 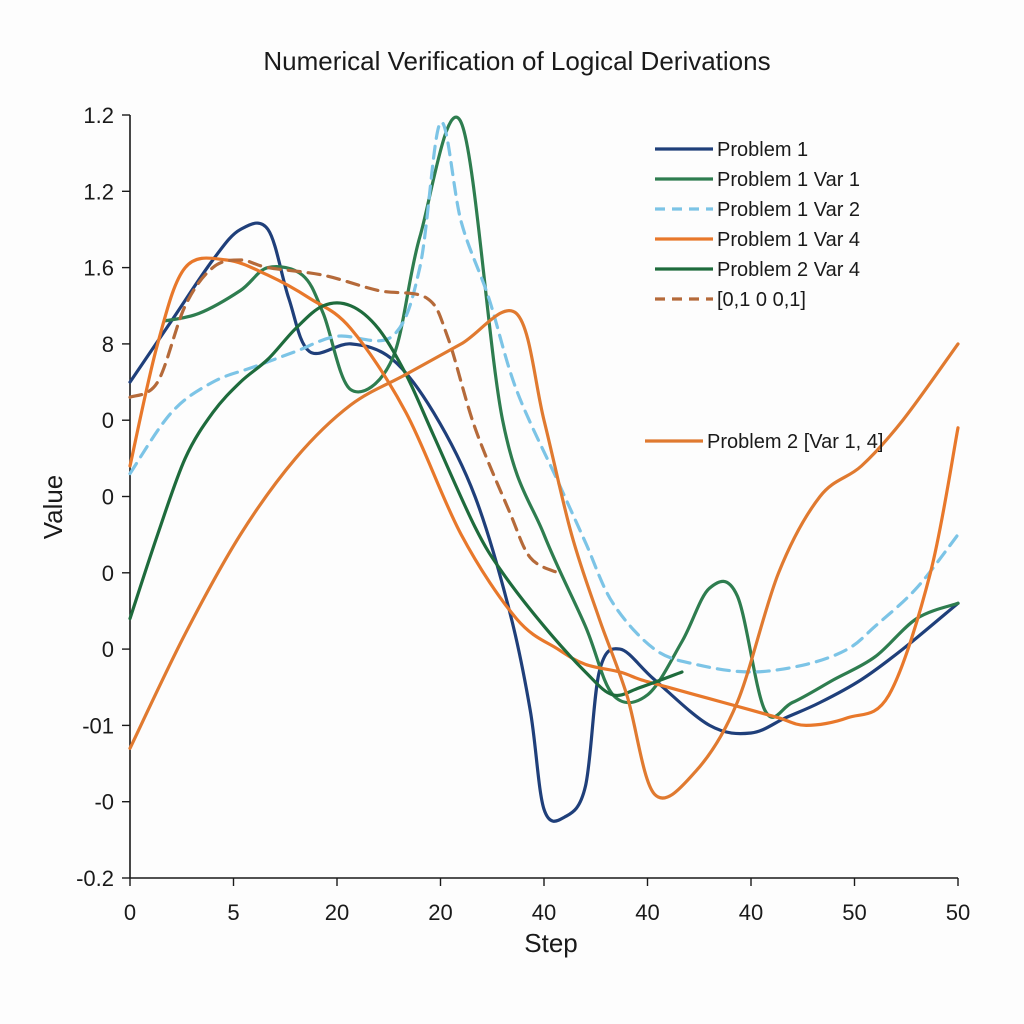 I want to click on legend-label-0-1-0-0-1: [0,1 0 0,1], so click(x=761, y=300).